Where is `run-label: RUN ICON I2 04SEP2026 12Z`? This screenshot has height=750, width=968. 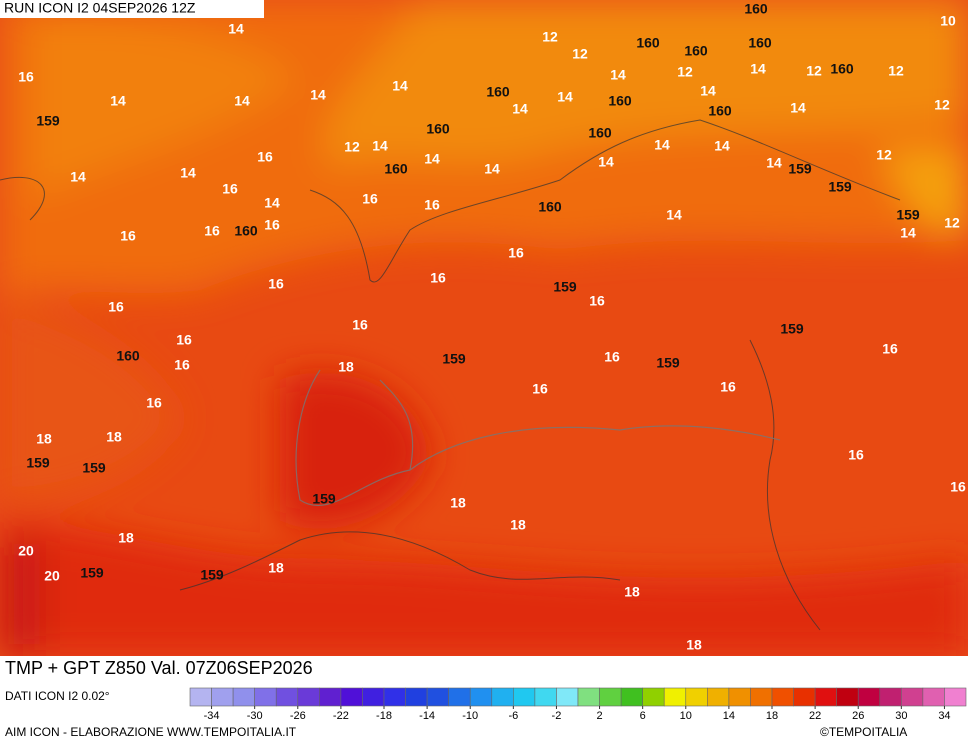
run-label: RUN ICON I2 04SEP2026 12Z is located at coordinates (100, 8).